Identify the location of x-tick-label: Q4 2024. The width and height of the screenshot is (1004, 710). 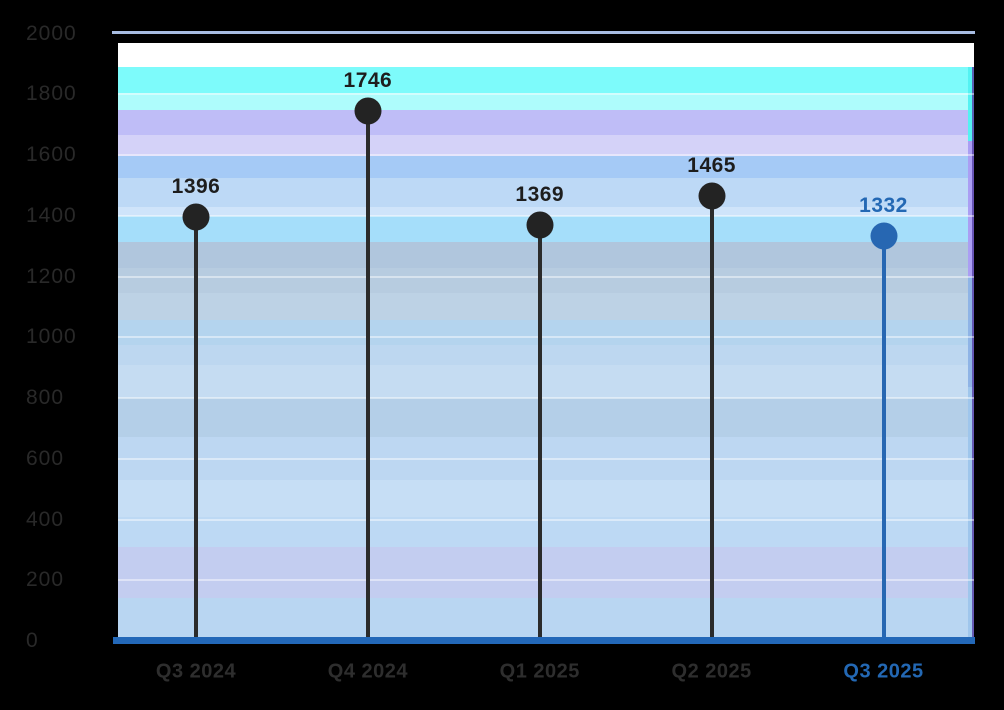
(367, 671).